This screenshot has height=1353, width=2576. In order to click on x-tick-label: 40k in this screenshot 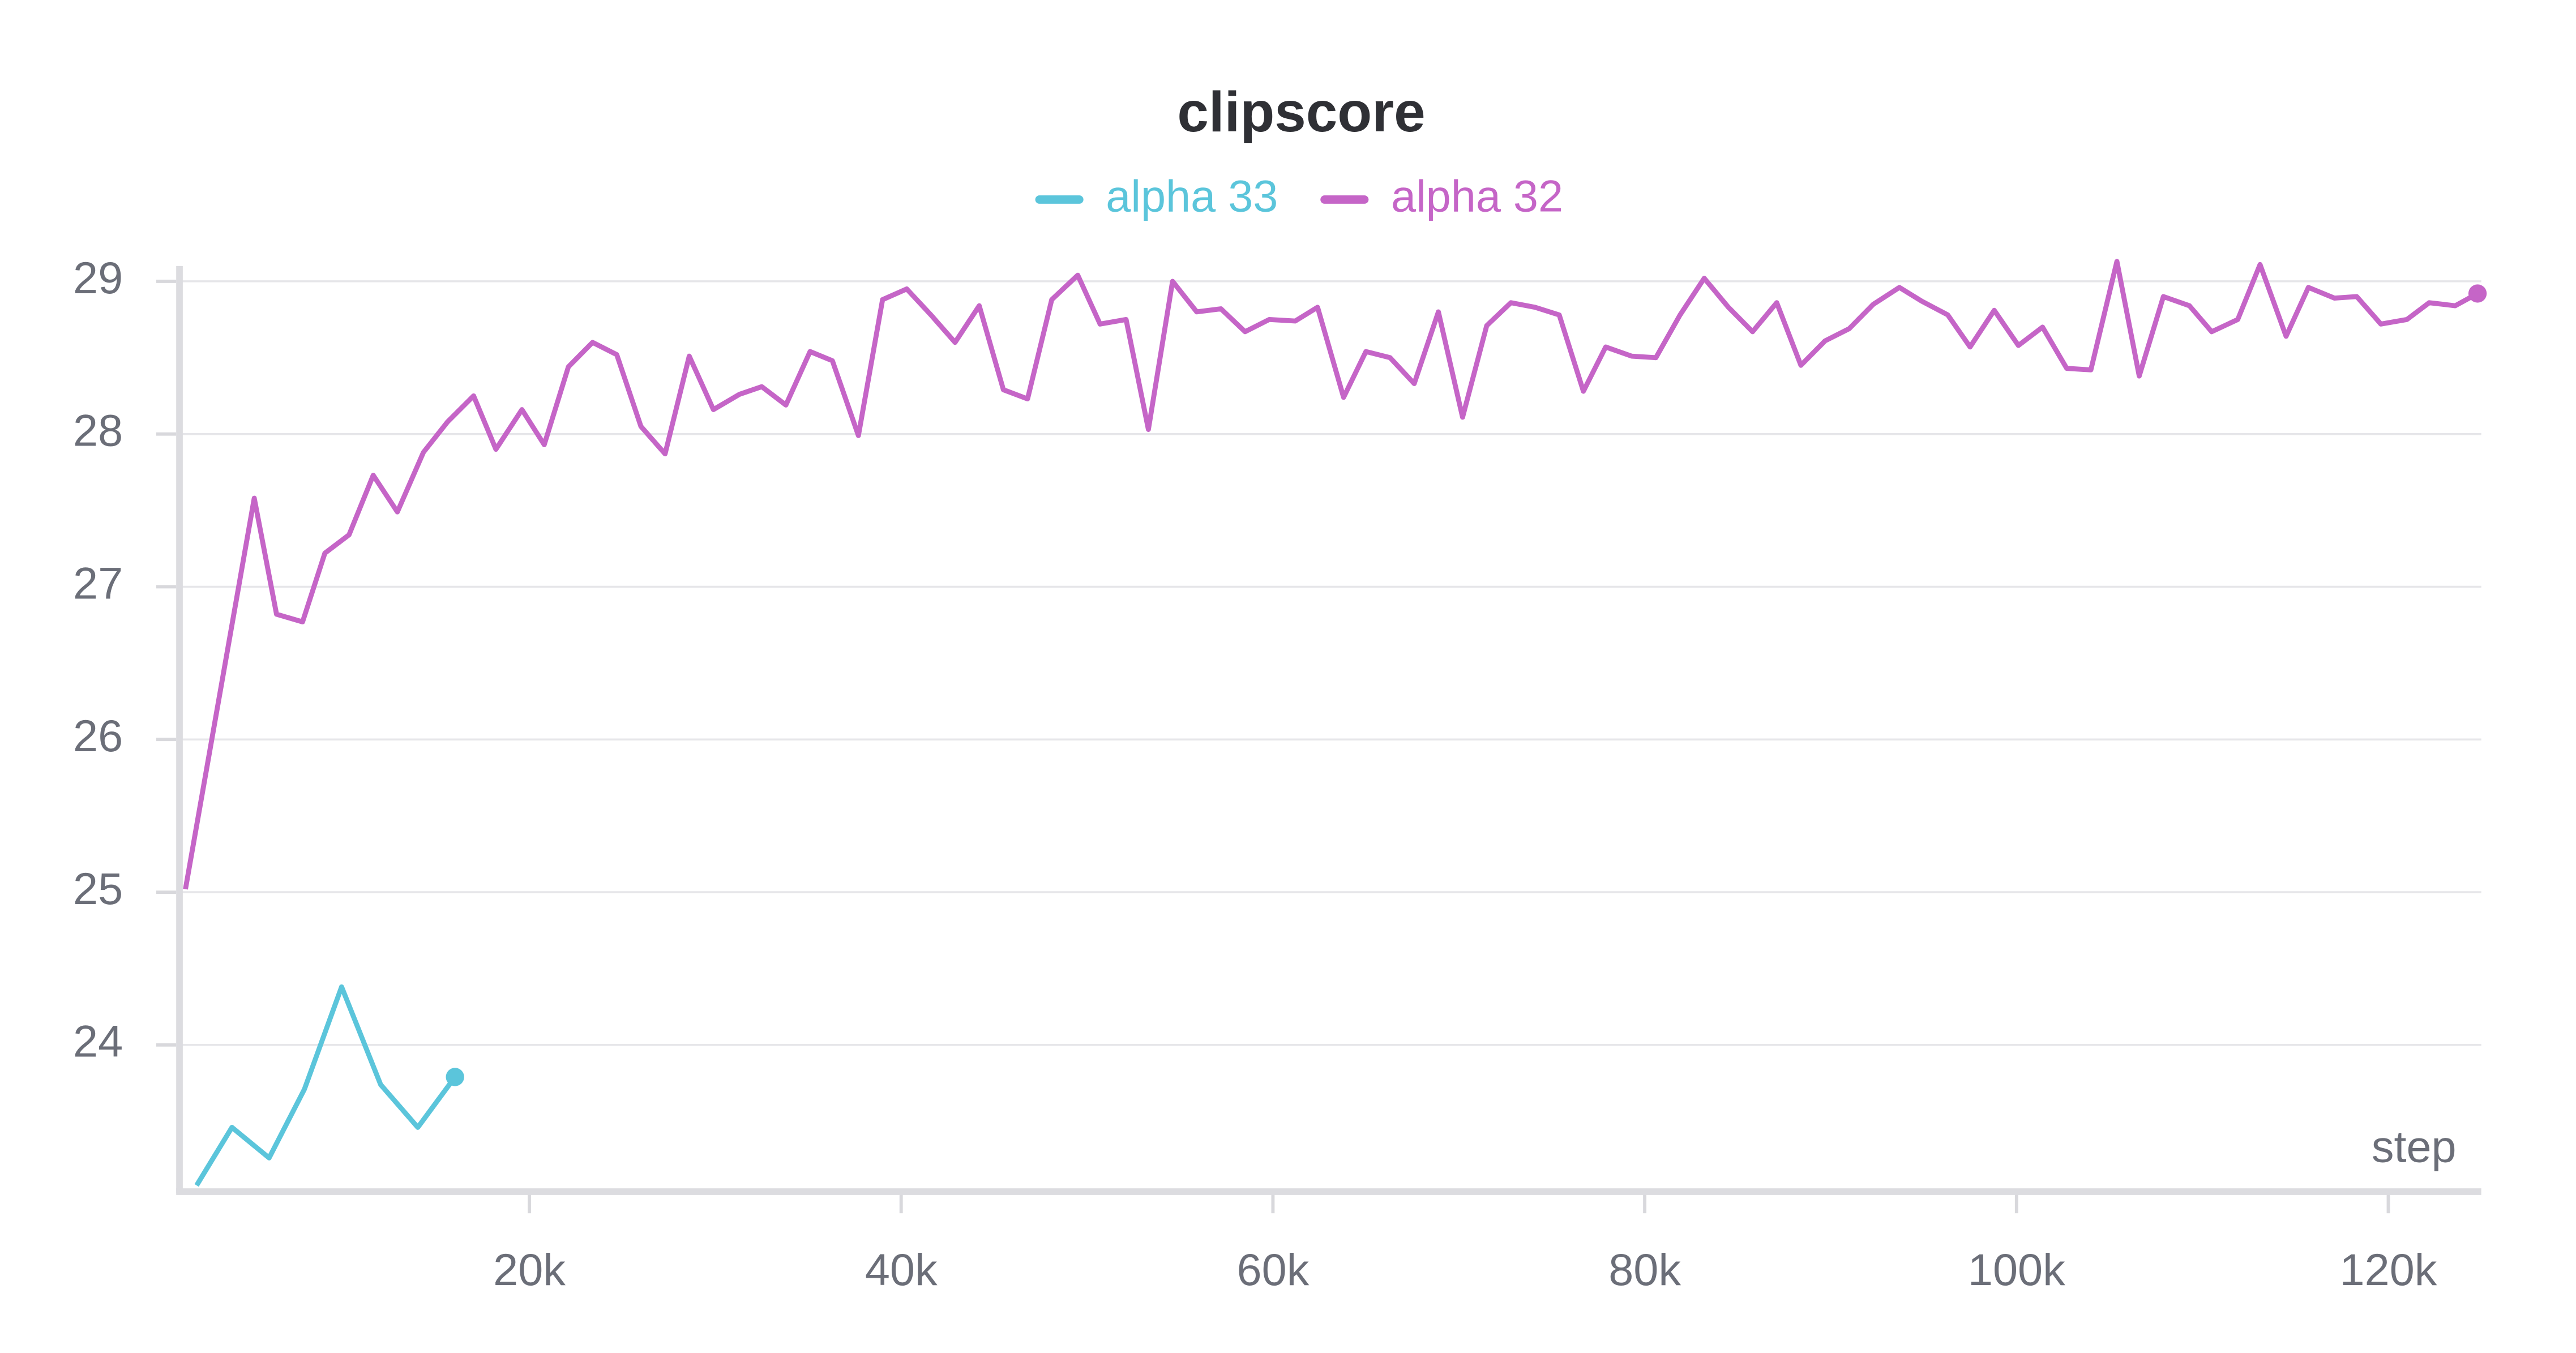, I will do `click(901, 1269)`.